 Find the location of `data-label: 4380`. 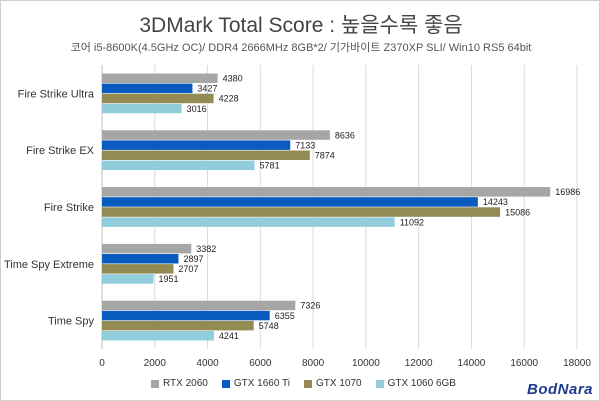

data-label: 4380 is located at coordinates (233, 79).